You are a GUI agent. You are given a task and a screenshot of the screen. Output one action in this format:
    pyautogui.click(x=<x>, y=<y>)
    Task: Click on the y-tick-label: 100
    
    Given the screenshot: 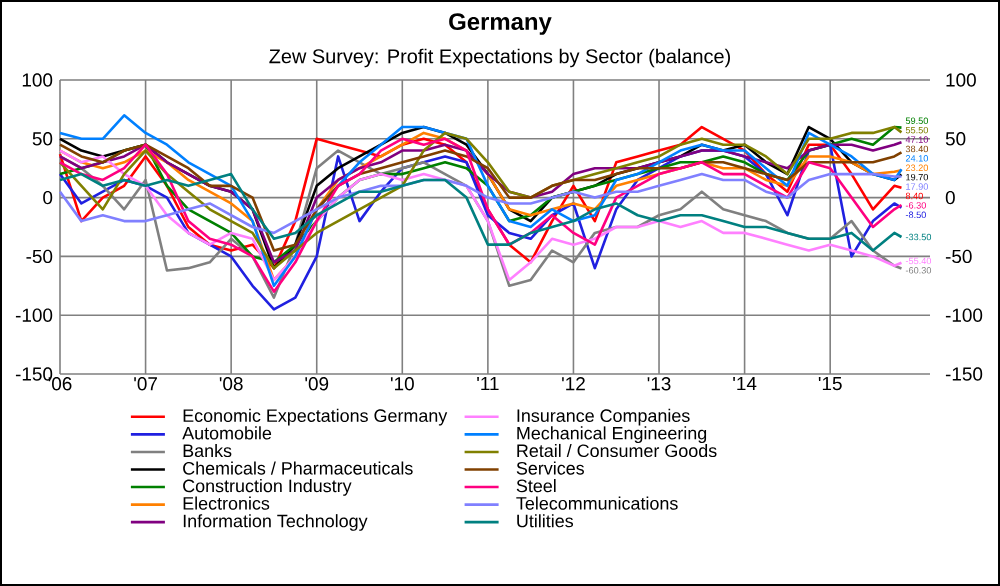 What is the action you would take?
    pyautogui.click(x=37, y=80)
    